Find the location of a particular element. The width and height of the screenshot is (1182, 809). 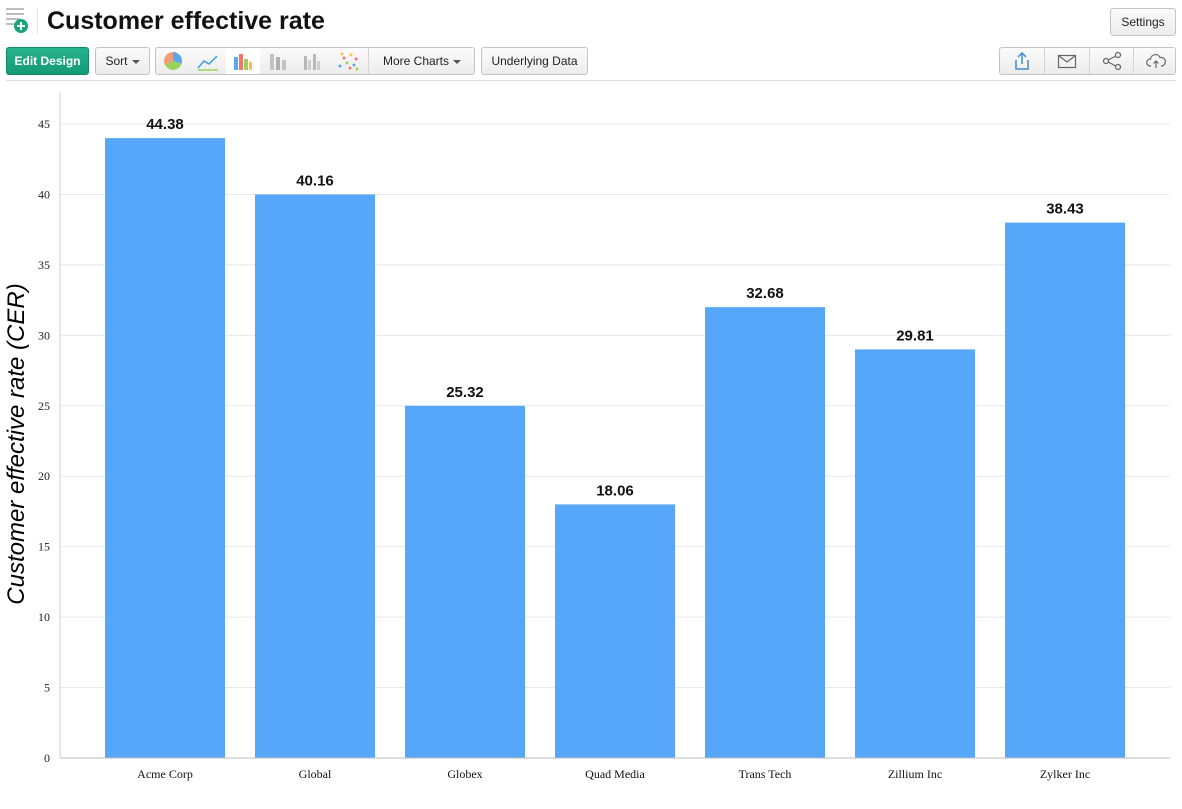

x-tick-label: Global is located at coordinates (315, 774).